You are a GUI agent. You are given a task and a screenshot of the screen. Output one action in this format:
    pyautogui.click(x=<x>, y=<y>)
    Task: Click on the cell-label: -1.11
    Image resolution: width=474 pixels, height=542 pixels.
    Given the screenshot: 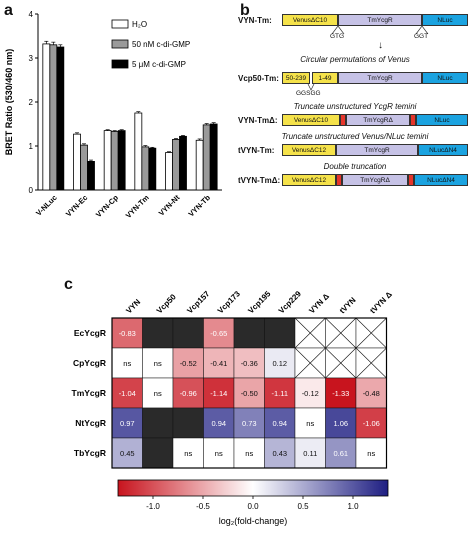 What is the action you would take?
    pyautogui.click(x=279, y=393)
    